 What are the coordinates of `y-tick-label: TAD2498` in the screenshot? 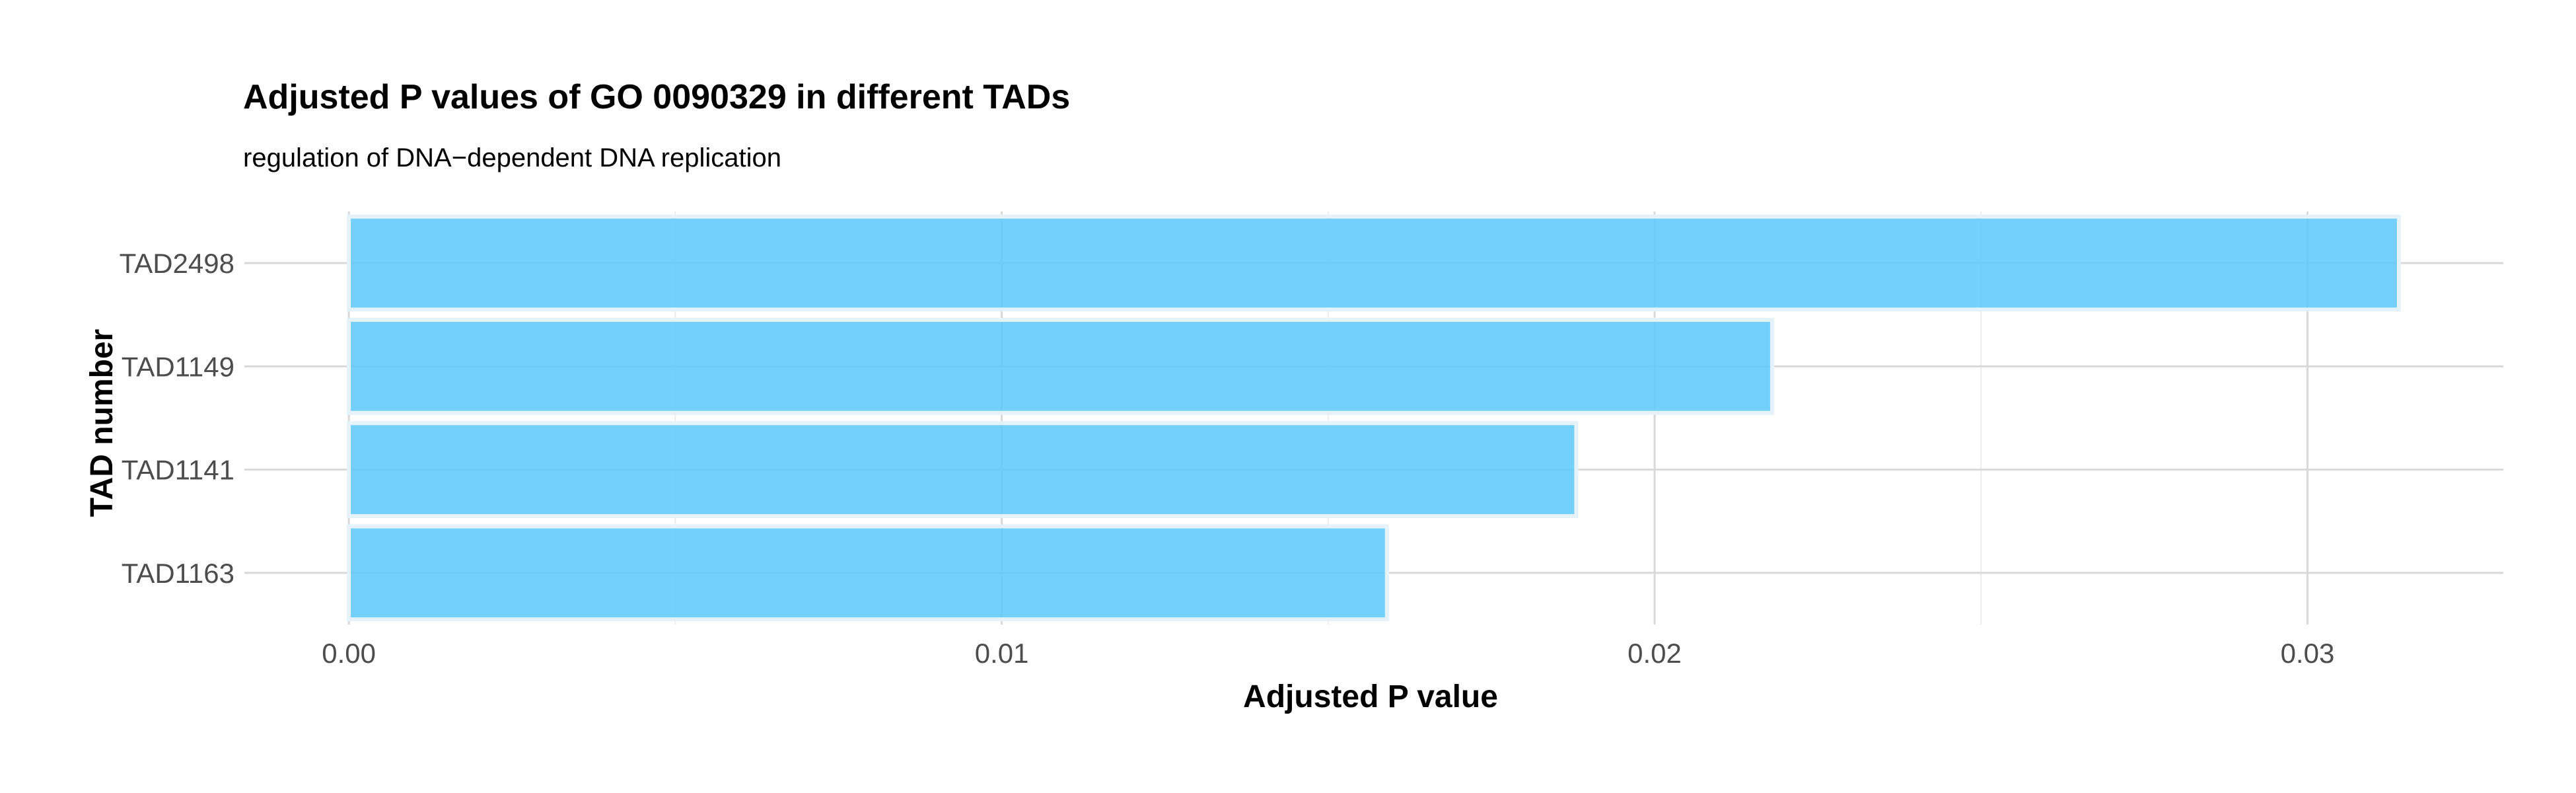 It's located at (177, 263).